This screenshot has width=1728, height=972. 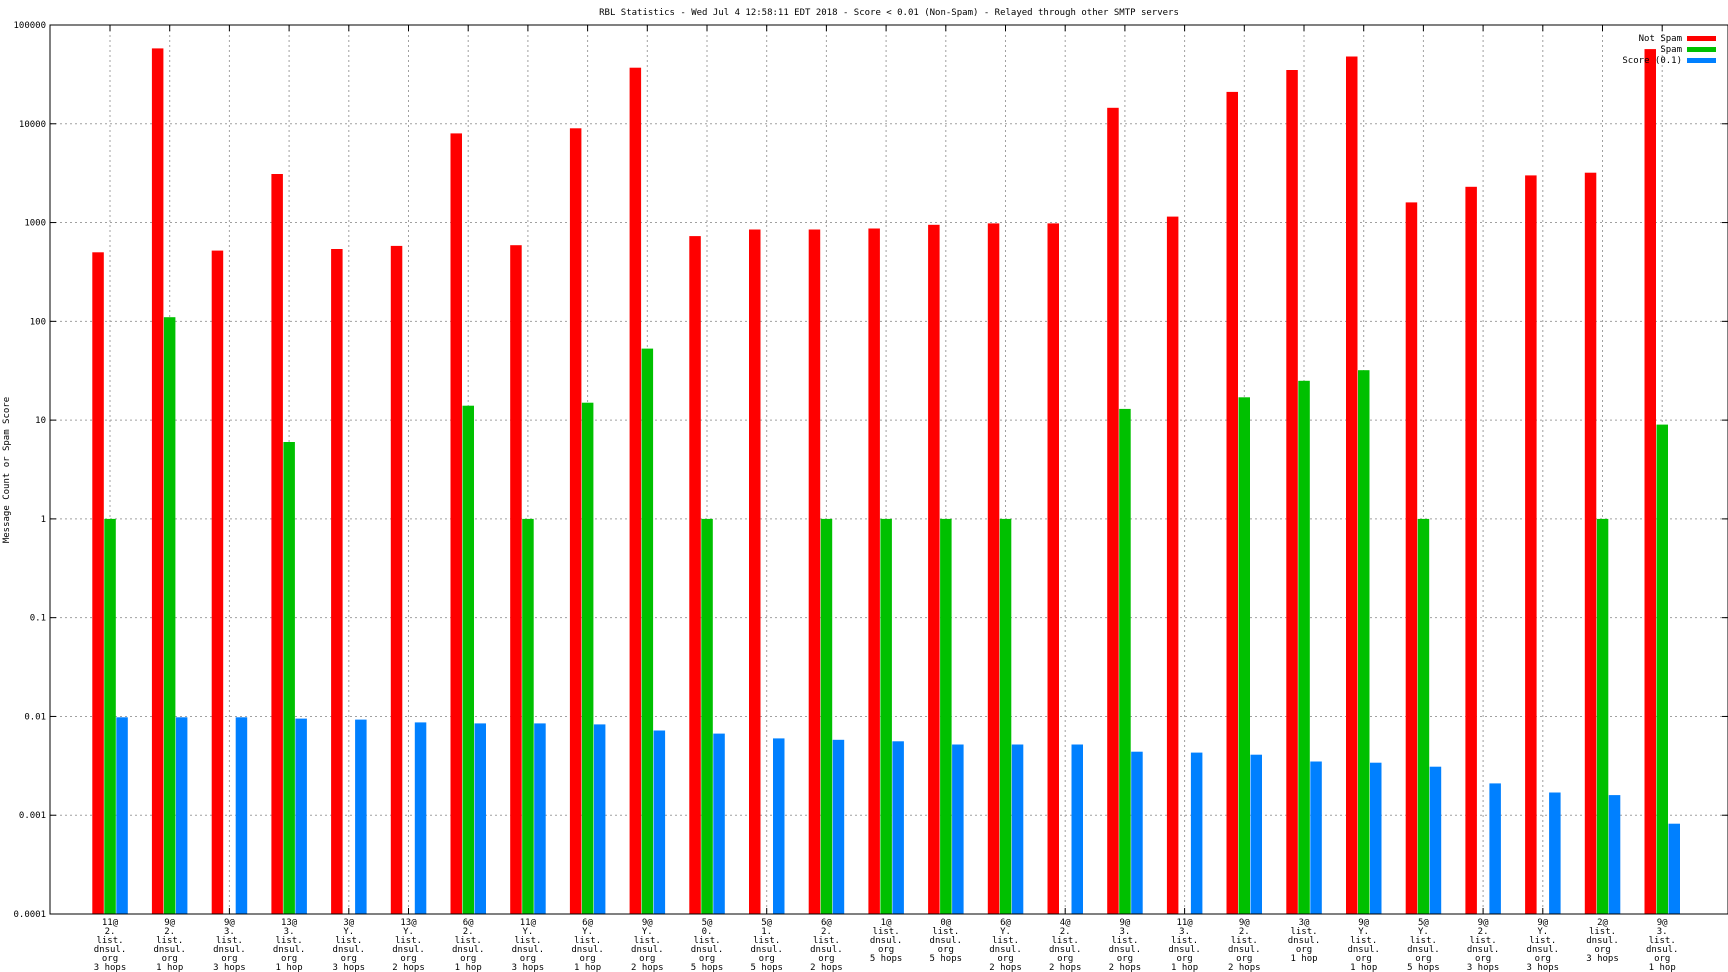 I want to click on y-tick-label: 0.001, so click(x=32, y=816).